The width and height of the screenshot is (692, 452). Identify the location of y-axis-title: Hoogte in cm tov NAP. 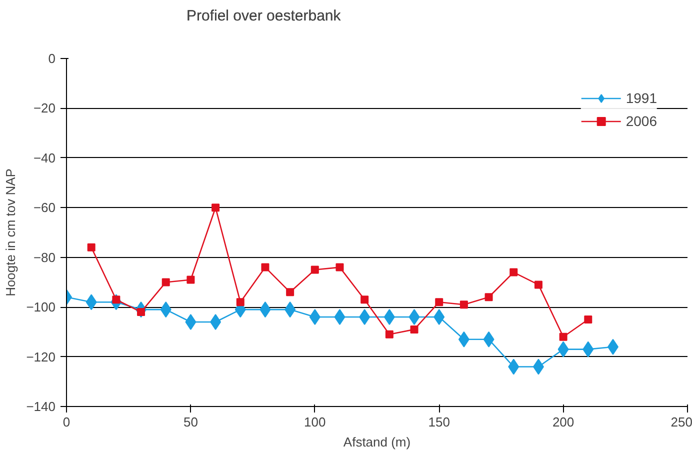
(10, 232).